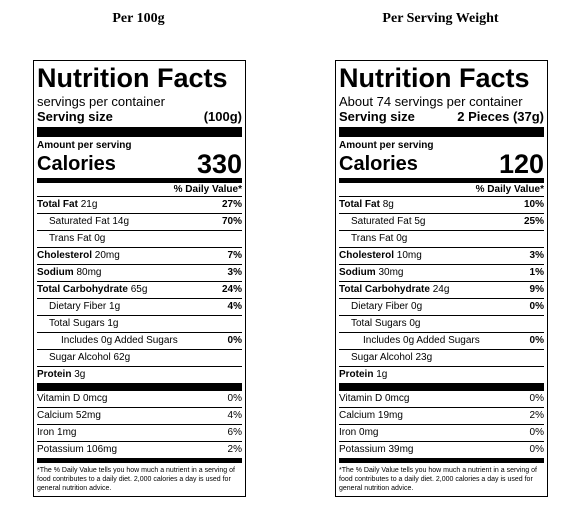 Image resolution: width=587 pixels, height=518 pixels. I want to click on calories-row: Calories 120, so click(441, 164).